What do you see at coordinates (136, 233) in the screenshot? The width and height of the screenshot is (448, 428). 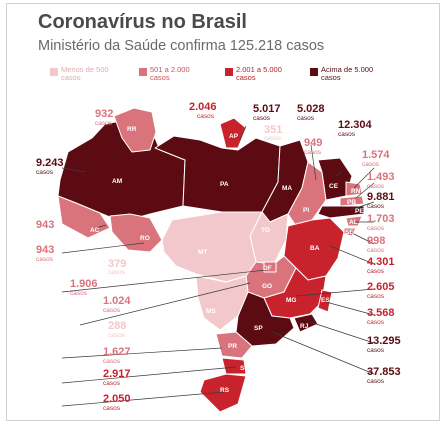 I see `state-ro` at bounding box center [136, 233].